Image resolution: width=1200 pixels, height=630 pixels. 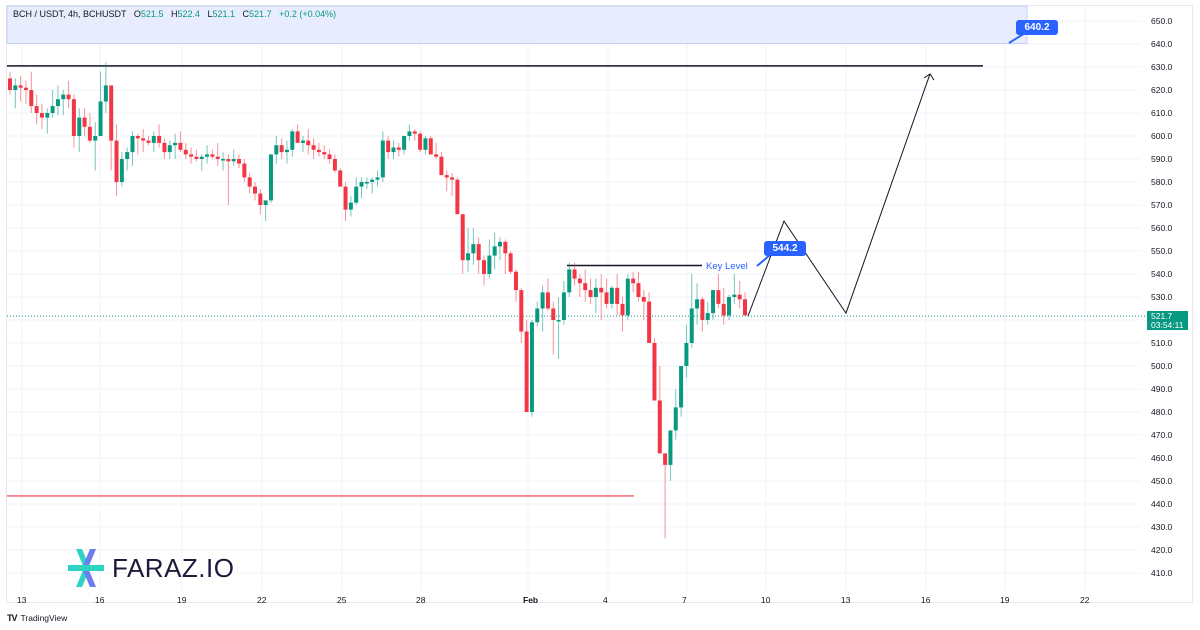 What do you see at coordinates (1037, 27) in the screenshot?
I see `target-callout: 640.2` at bounding box center [1037, 27].